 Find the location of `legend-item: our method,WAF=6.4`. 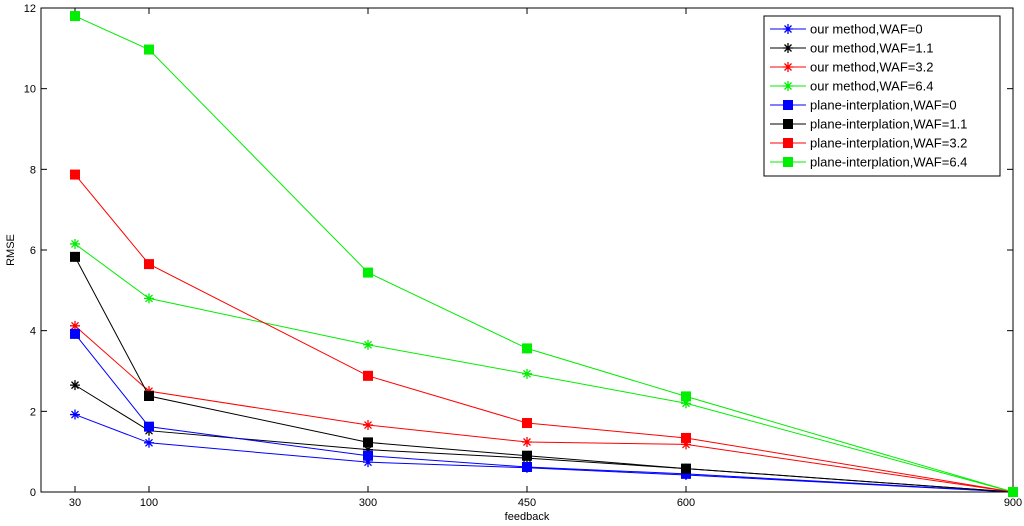

legend-item: our method,WAF=6.4 is located at coordinates (851, 86).